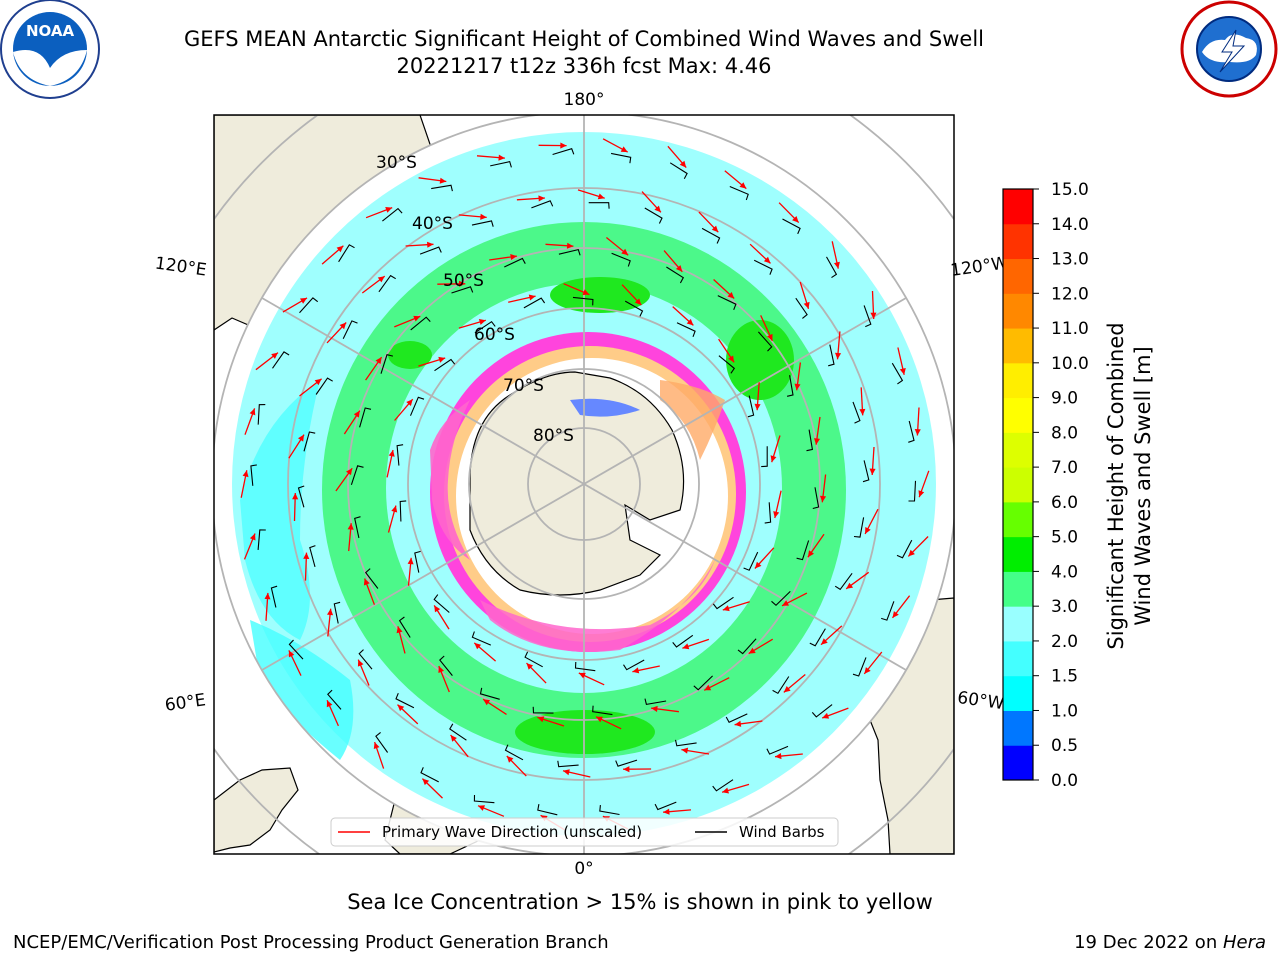 The width and height of the screenshot is (1280, 960). What do you see at coordinates (50, 49) in the screenshot?
I see `noaa-logo: NOAA` at bounding box center [50, 49].